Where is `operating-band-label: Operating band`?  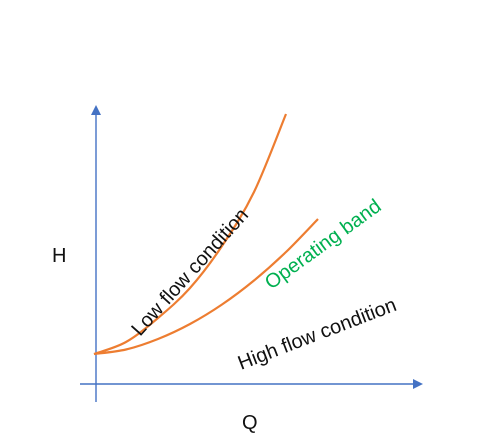 operating-band-label: Operating band is located at coordinates (323, 244).